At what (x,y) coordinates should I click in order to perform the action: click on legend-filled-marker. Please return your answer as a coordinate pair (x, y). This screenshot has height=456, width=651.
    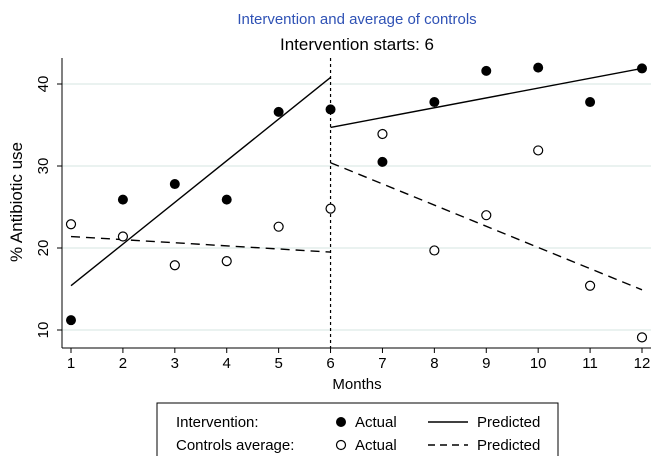
    Looking at the image, I should click on (341, 422).